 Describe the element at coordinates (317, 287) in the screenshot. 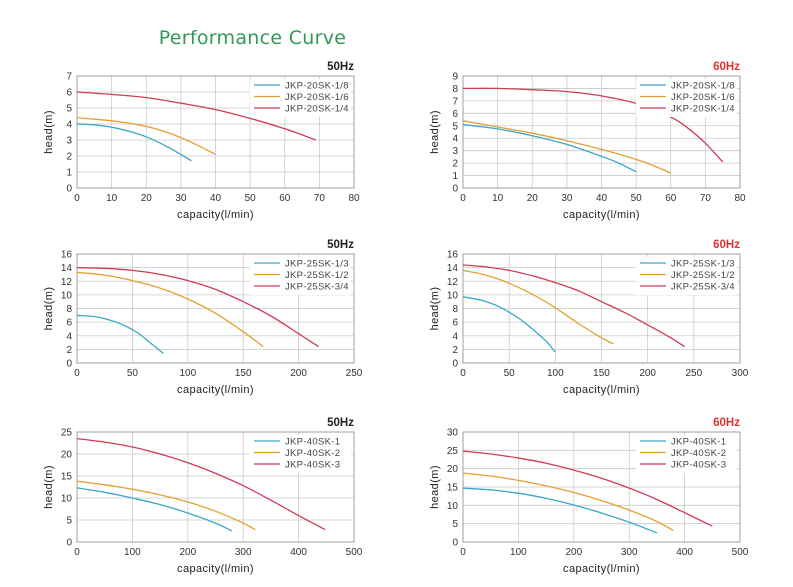

I see `legend-label: JKP-25SK-3/4` at that location.